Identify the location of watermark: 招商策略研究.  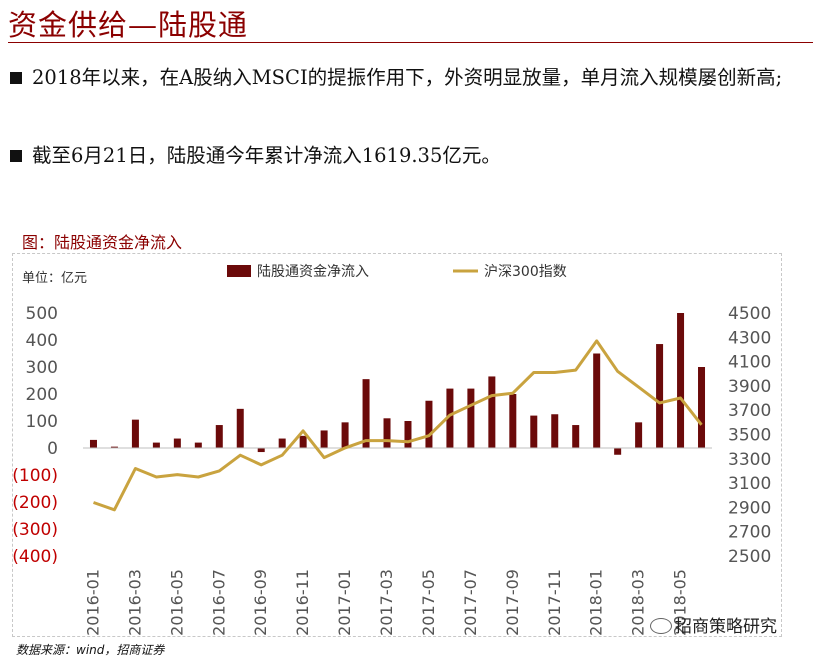
(713, 624).